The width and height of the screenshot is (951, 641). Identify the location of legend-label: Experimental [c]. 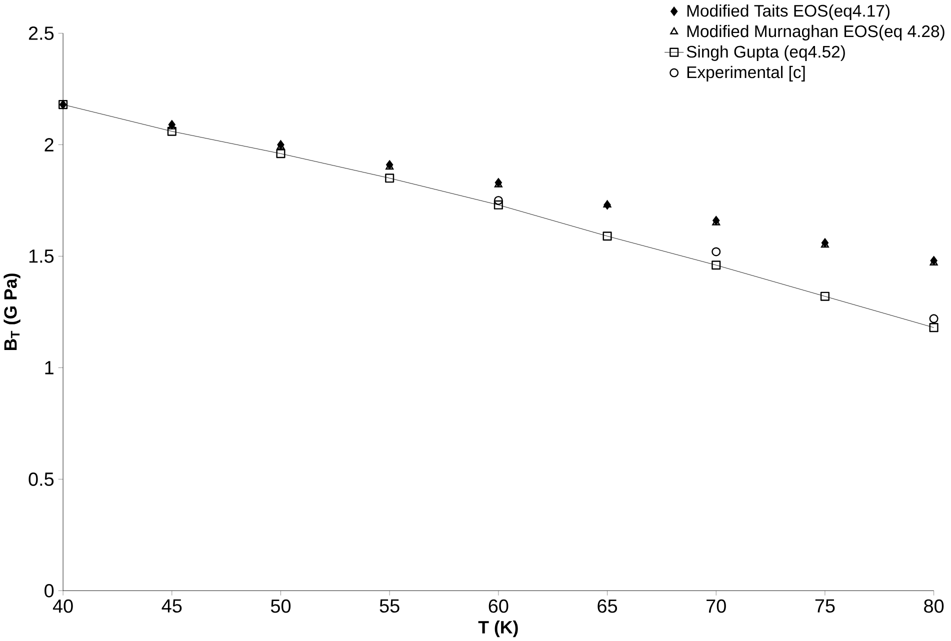
(746, 74).